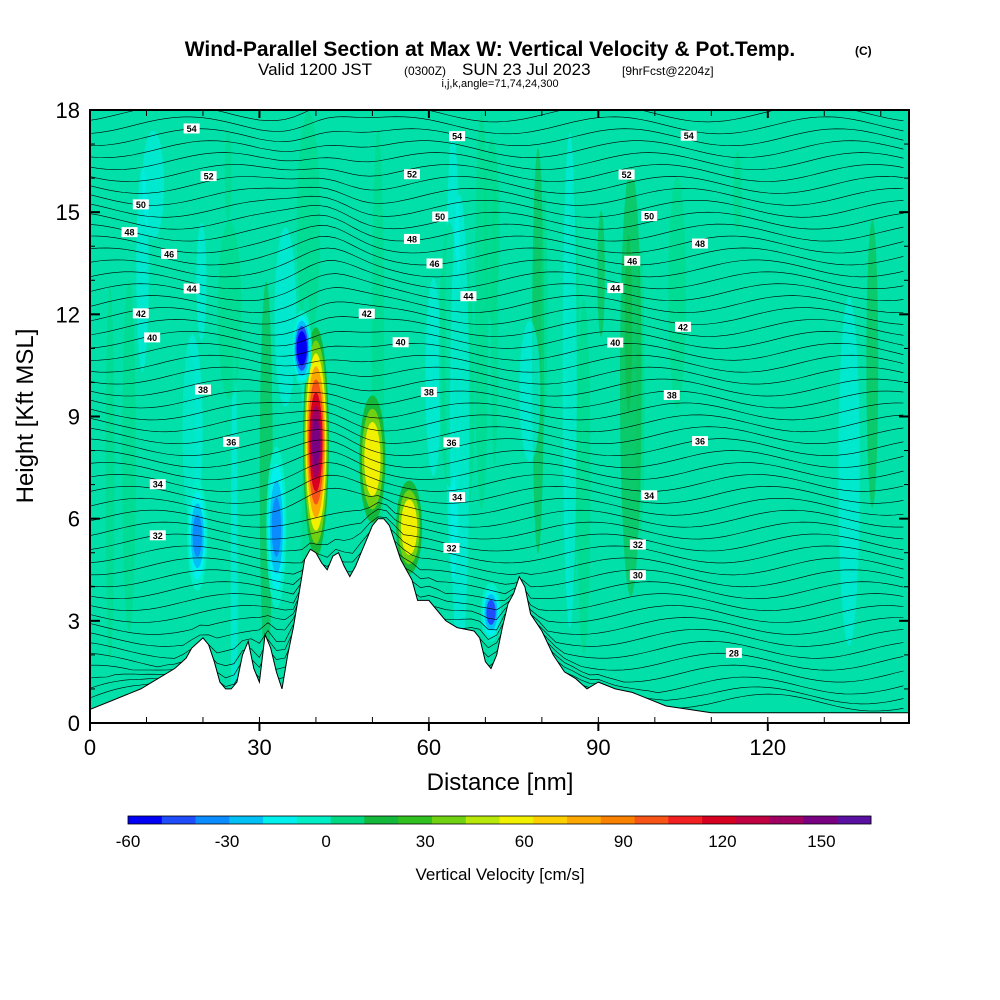 The height and width of the screenshot is (1000, 1000). What do you see at coordinates (615, 342) in the screenshot?
I see `theta-label: 40` at bounding box center [615, 342].